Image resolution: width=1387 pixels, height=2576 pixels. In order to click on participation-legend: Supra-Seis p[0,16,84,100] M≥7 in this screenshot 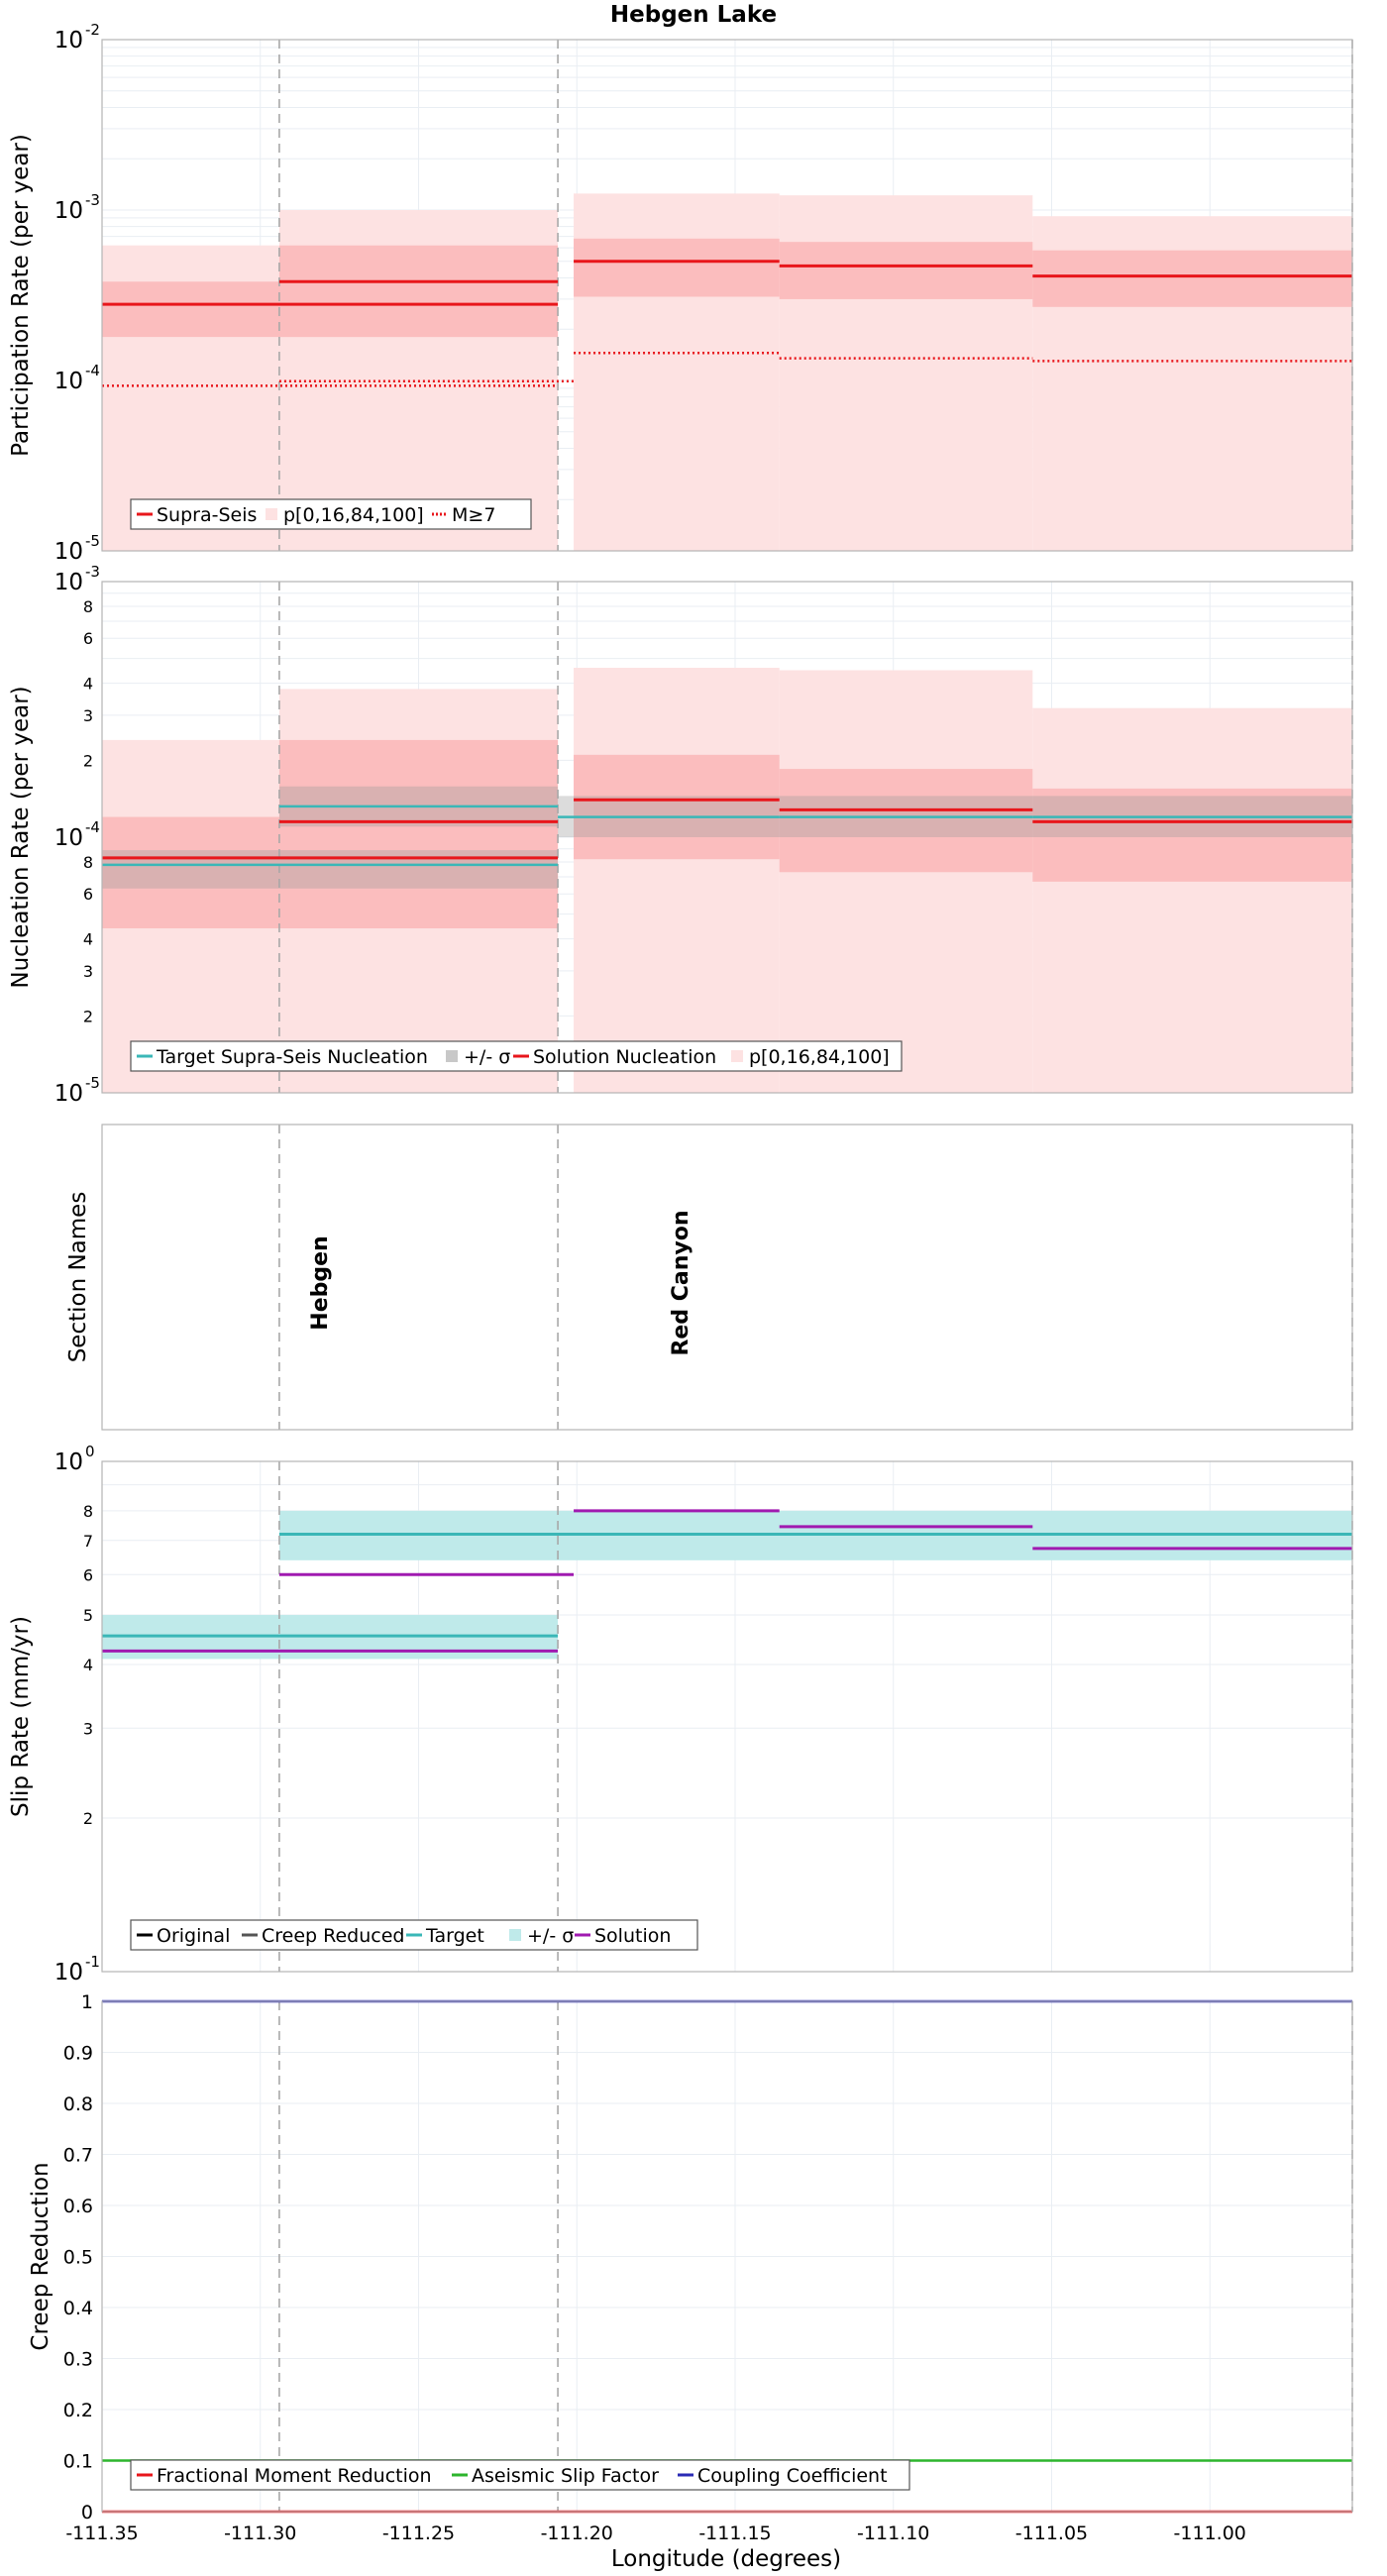, I will do `click(331, 514)`.